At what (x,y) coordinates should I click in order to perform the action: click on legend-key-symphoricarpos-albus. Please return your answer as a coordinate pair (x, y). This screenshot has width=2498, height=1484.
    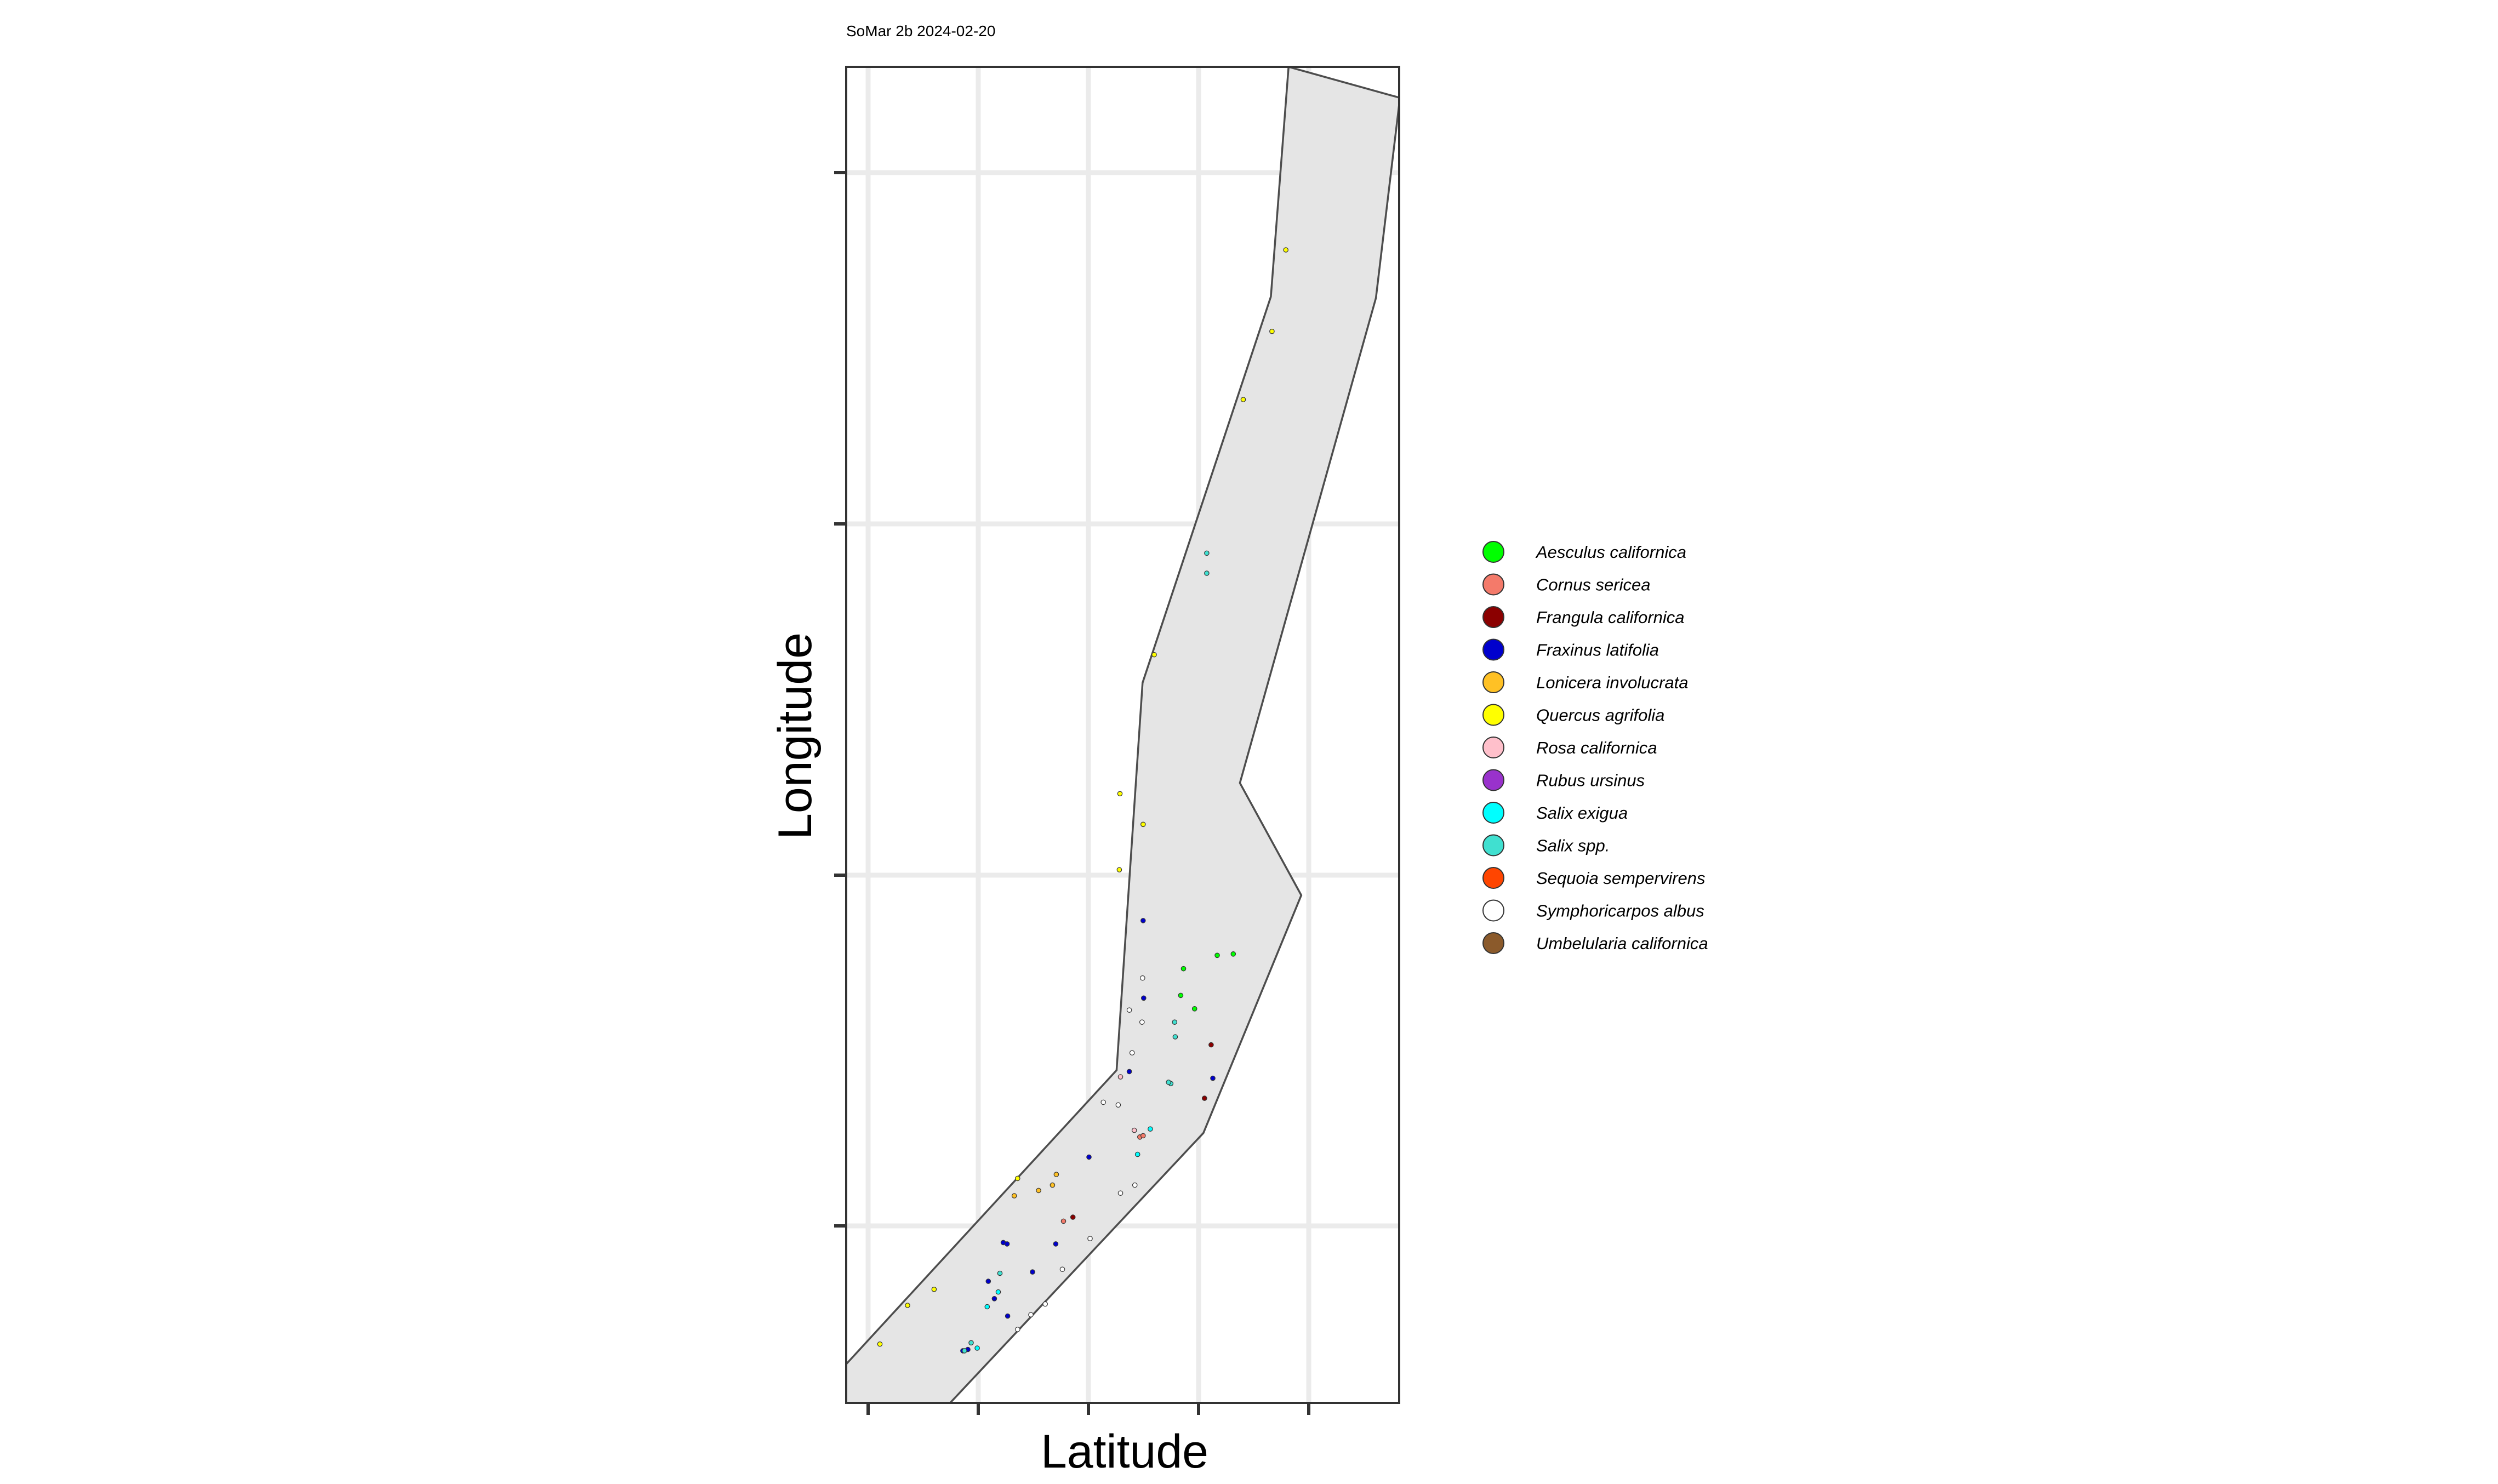
    Looking at the image, I should click on (1493, 910).